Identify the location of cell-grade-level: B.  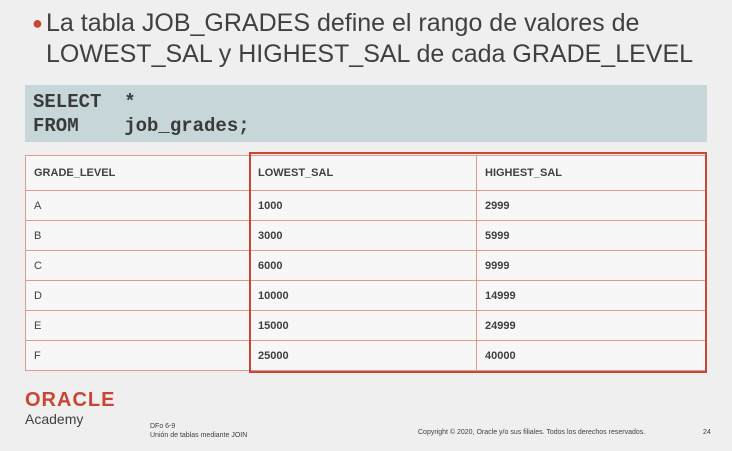
(137, 235).